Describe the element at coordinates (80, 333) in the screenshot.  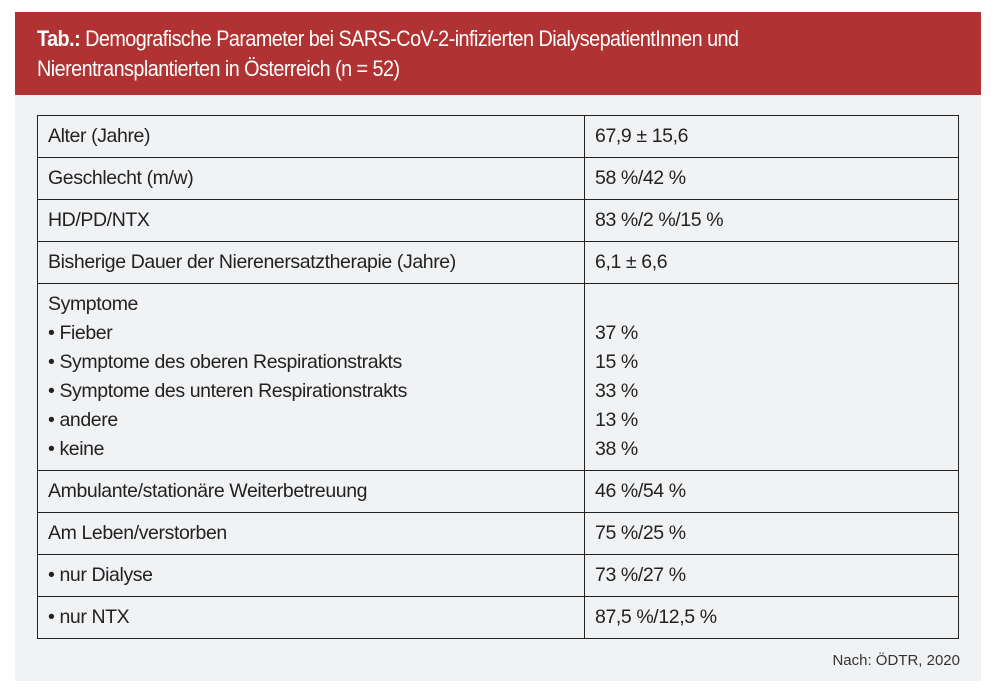
I see `symptom-item: • Fieber` at that location.